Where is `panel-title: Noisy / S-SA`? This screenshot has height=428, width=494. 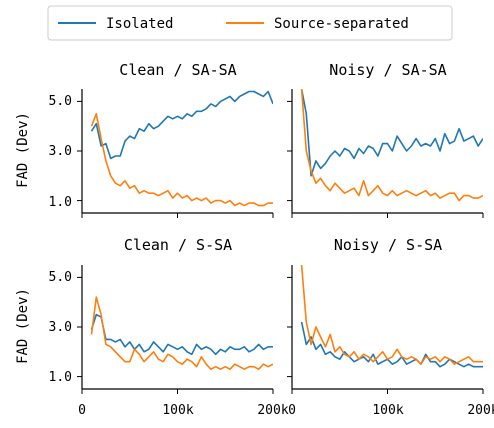
panel-title: Noisy / S-SA is located at coordinates (388, 245).